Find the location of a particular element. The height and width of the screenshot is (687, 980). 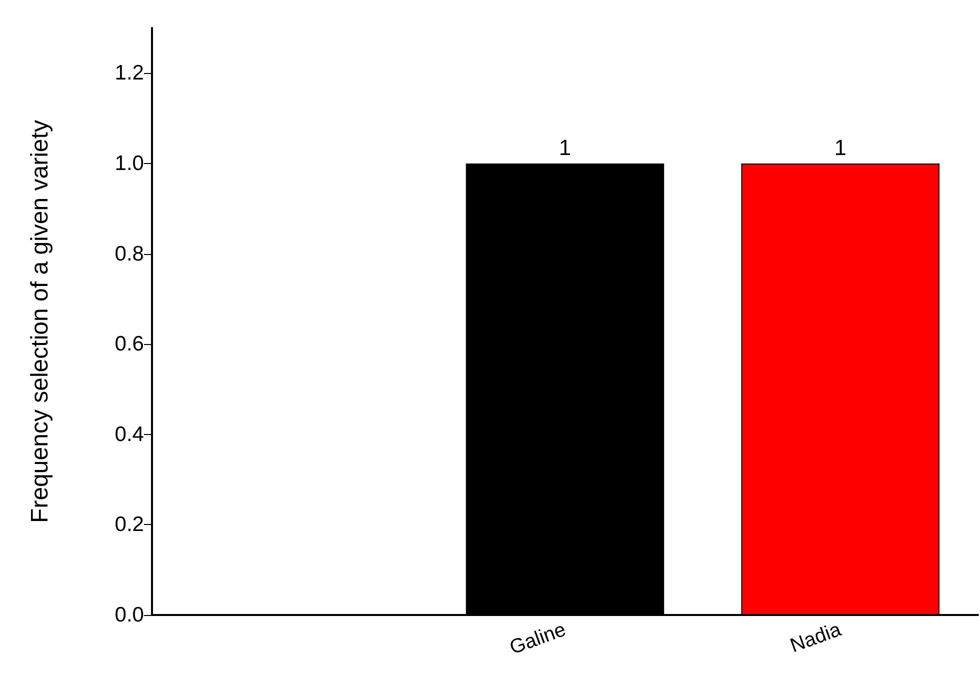

y-tick-label: 0.4 is located at coordinates (129, 434).